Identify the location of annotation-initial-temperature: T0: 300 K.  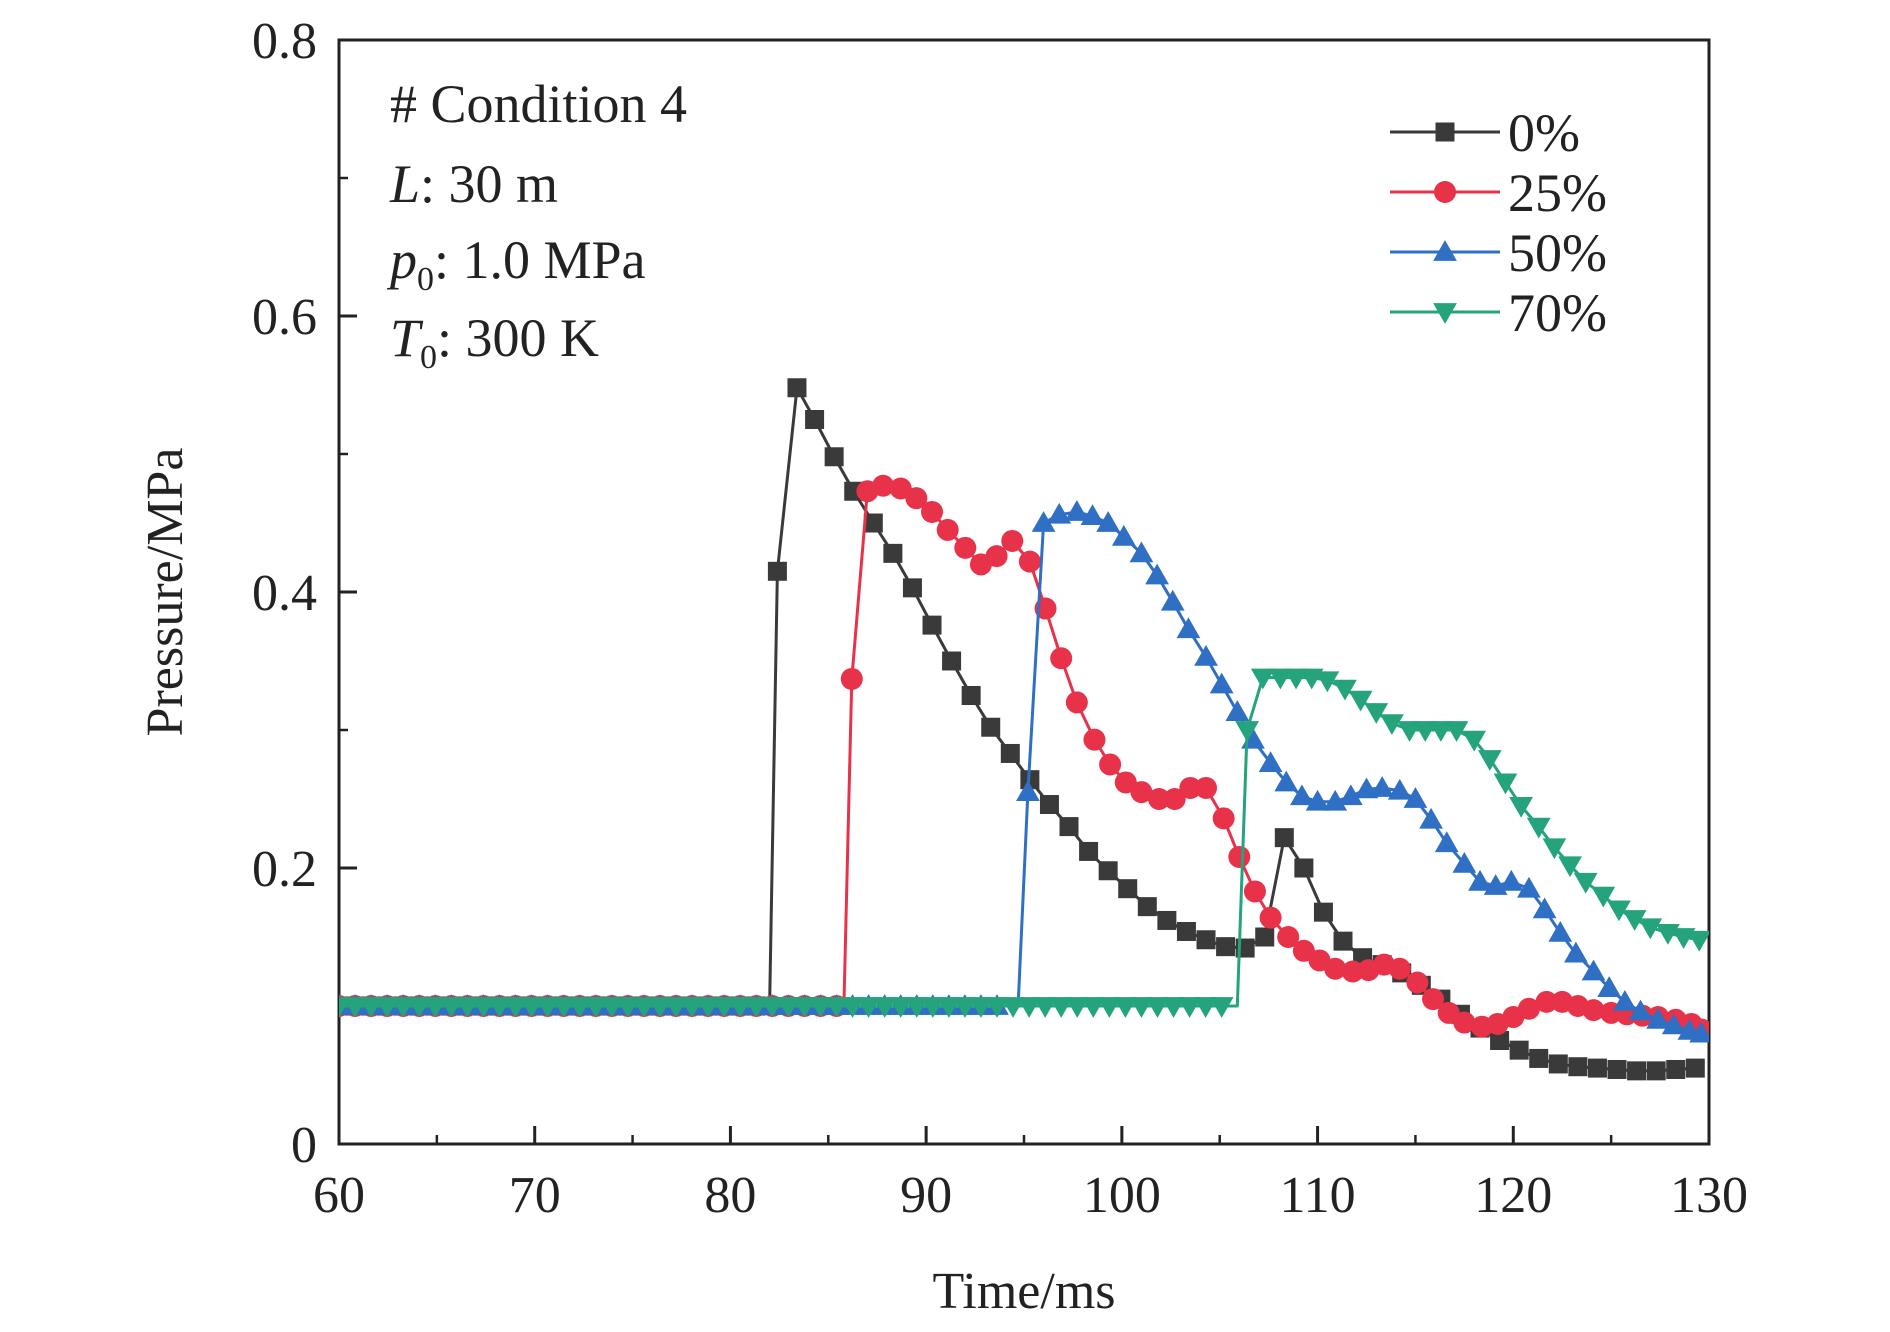
(494, 342).